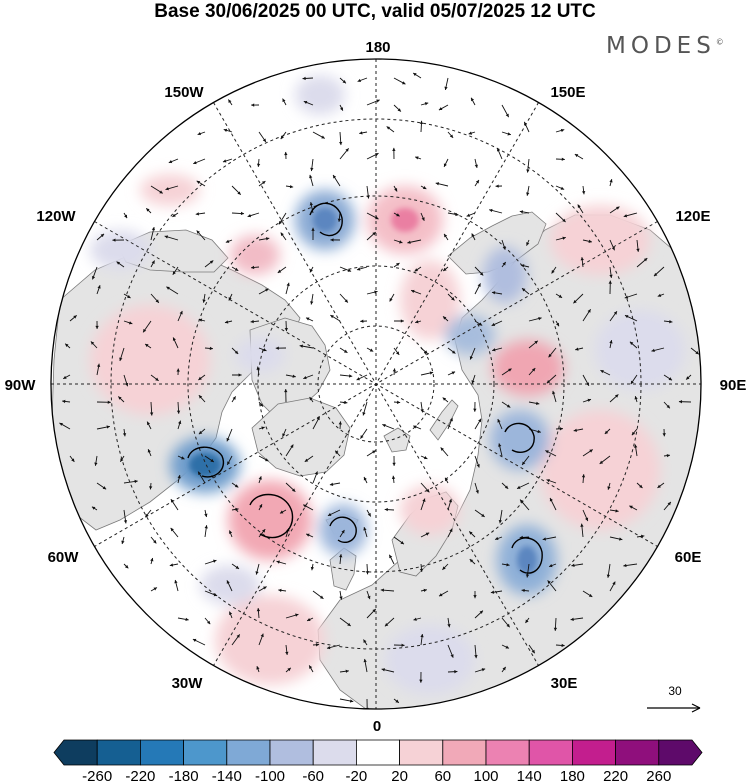  What do you see at coordinates (206, 462) in the screenshot?
I see `swirl-hudson` at bounding box center [206, 462].